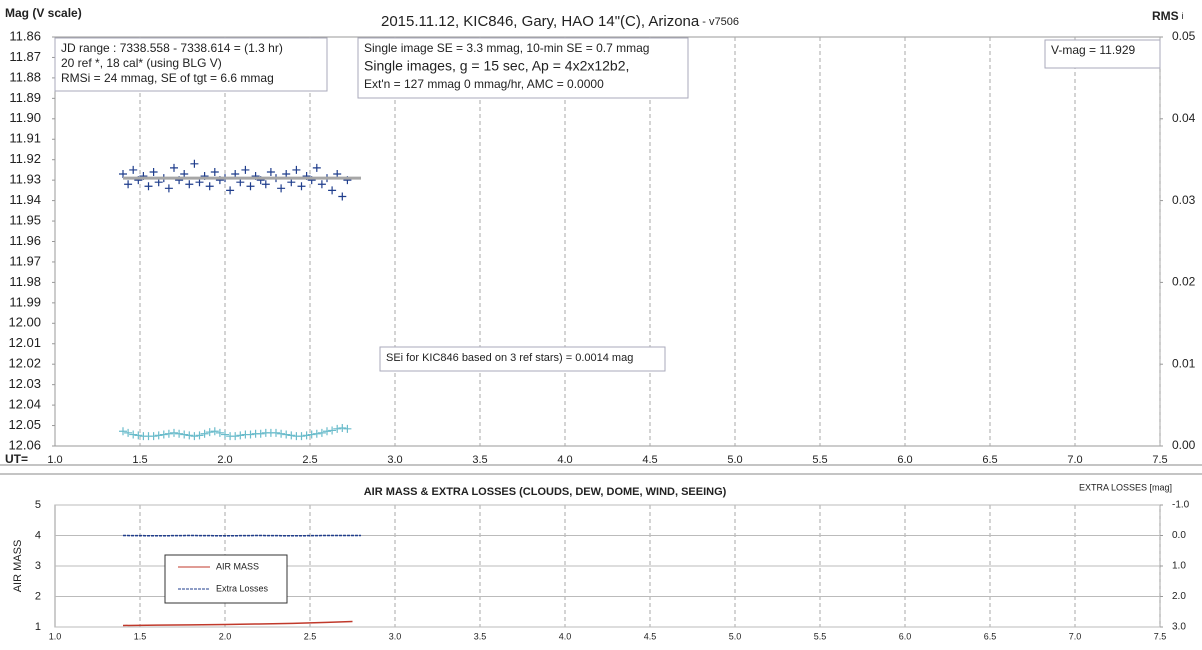 The width and height of the screenshot is (1202, 650). Describe the element at coordinates (1179, 566) in the screenshot. I see `y2-tick-label: 1.0` at that location.